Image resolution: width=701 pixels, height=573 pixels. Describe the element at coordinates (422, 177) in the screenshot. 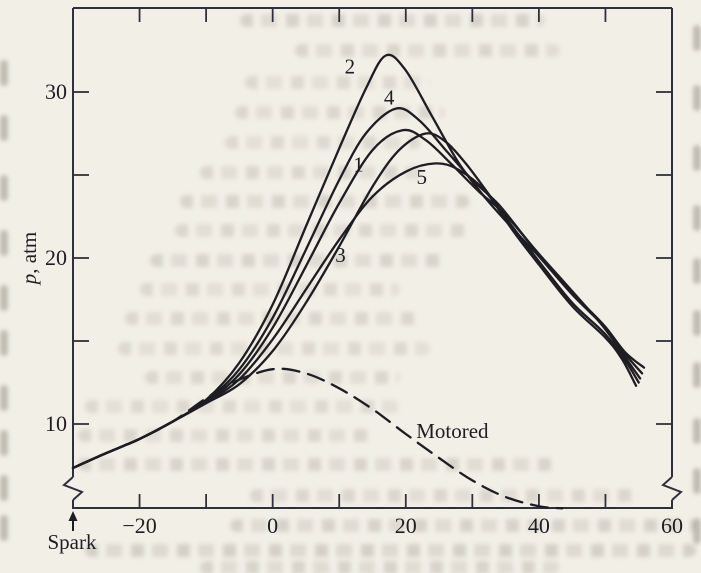

I see `curve-label-5: 5` at that location.